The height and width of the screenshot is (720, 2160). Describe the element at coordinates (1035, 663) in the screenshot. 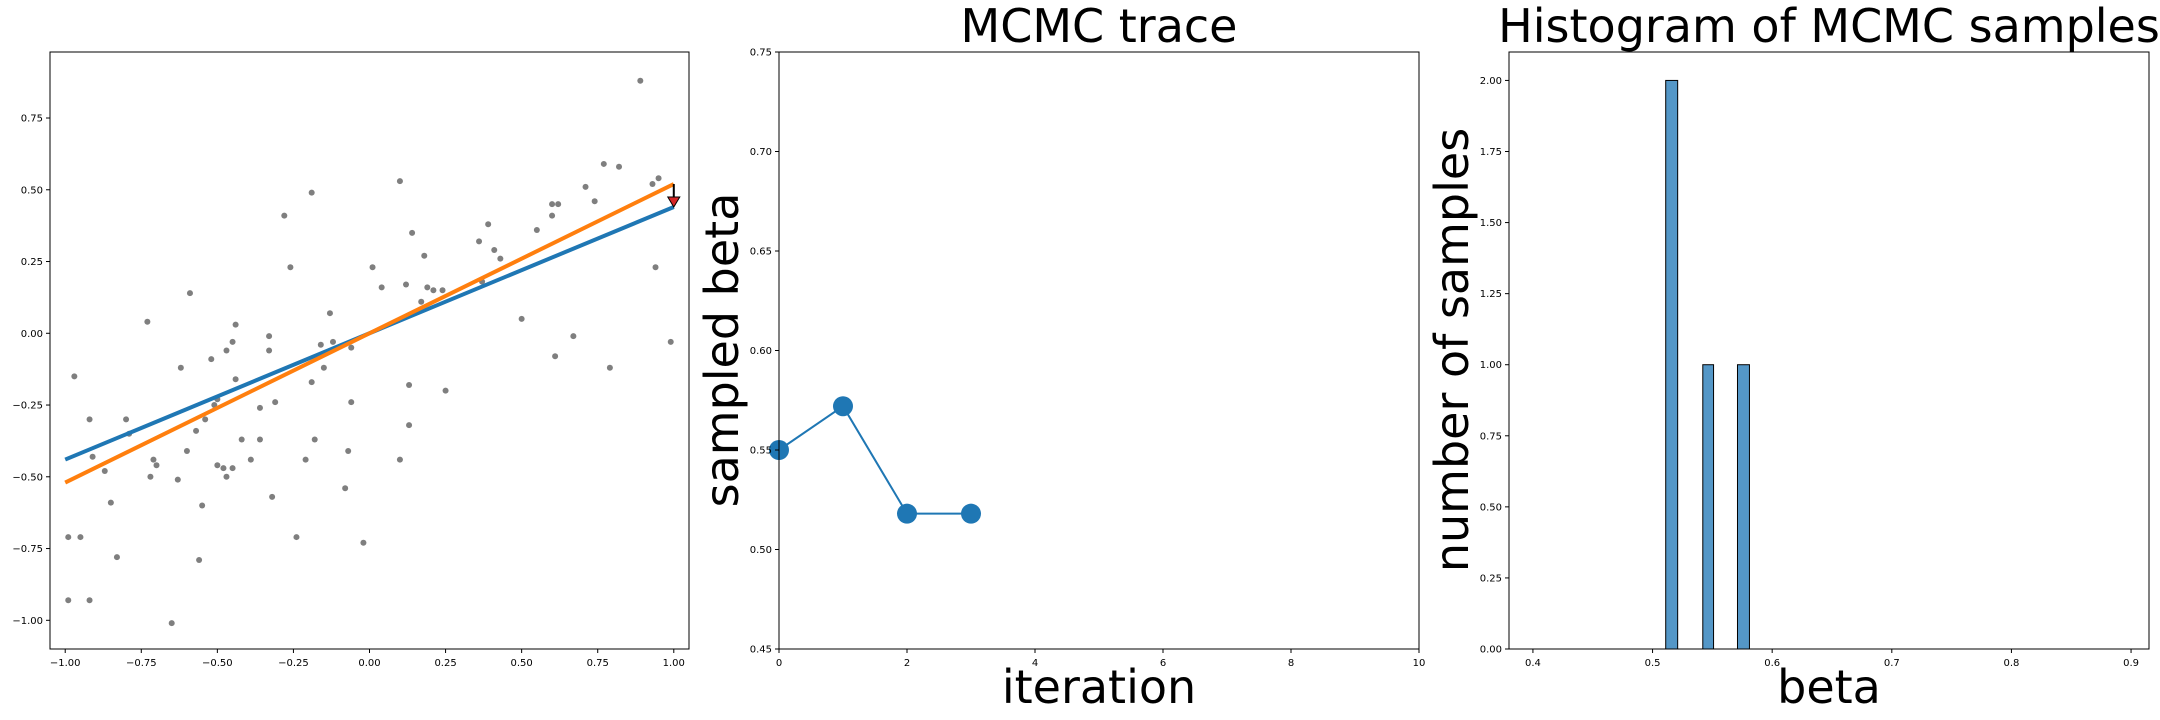

I see `x-tick-label: 4` at that location.